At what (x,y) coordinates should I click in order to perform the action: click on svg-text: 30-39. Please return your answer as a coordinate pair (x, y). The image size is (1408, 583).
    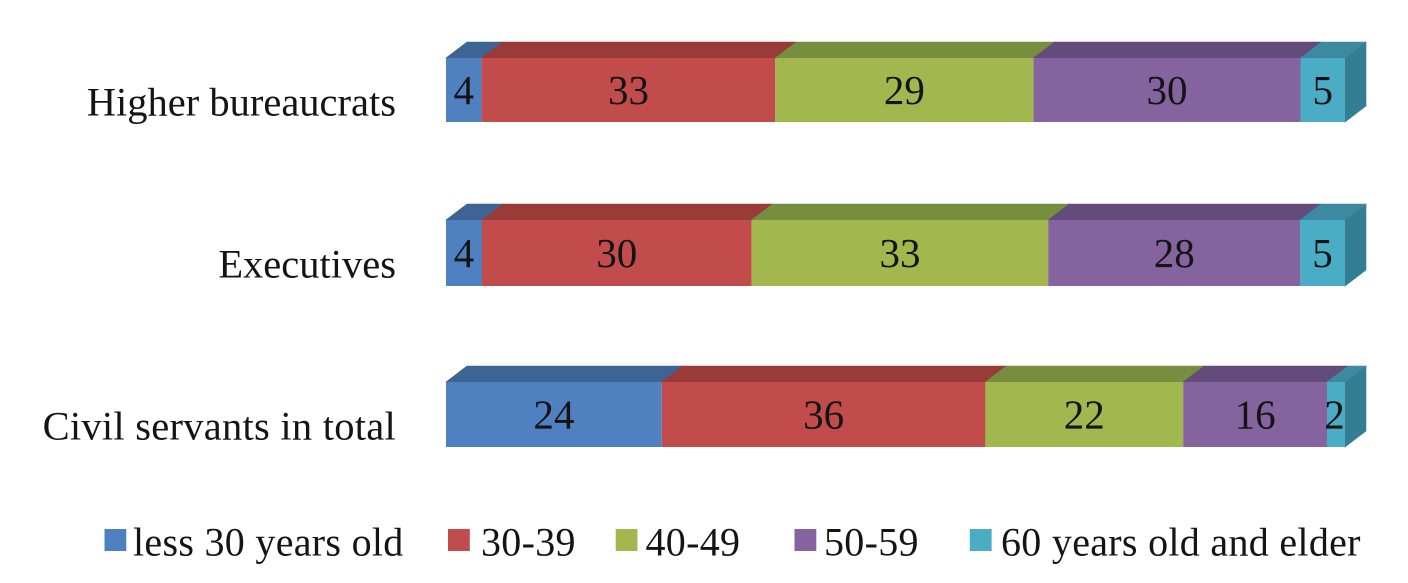
    Looking at the image, I should click on (528, 541).